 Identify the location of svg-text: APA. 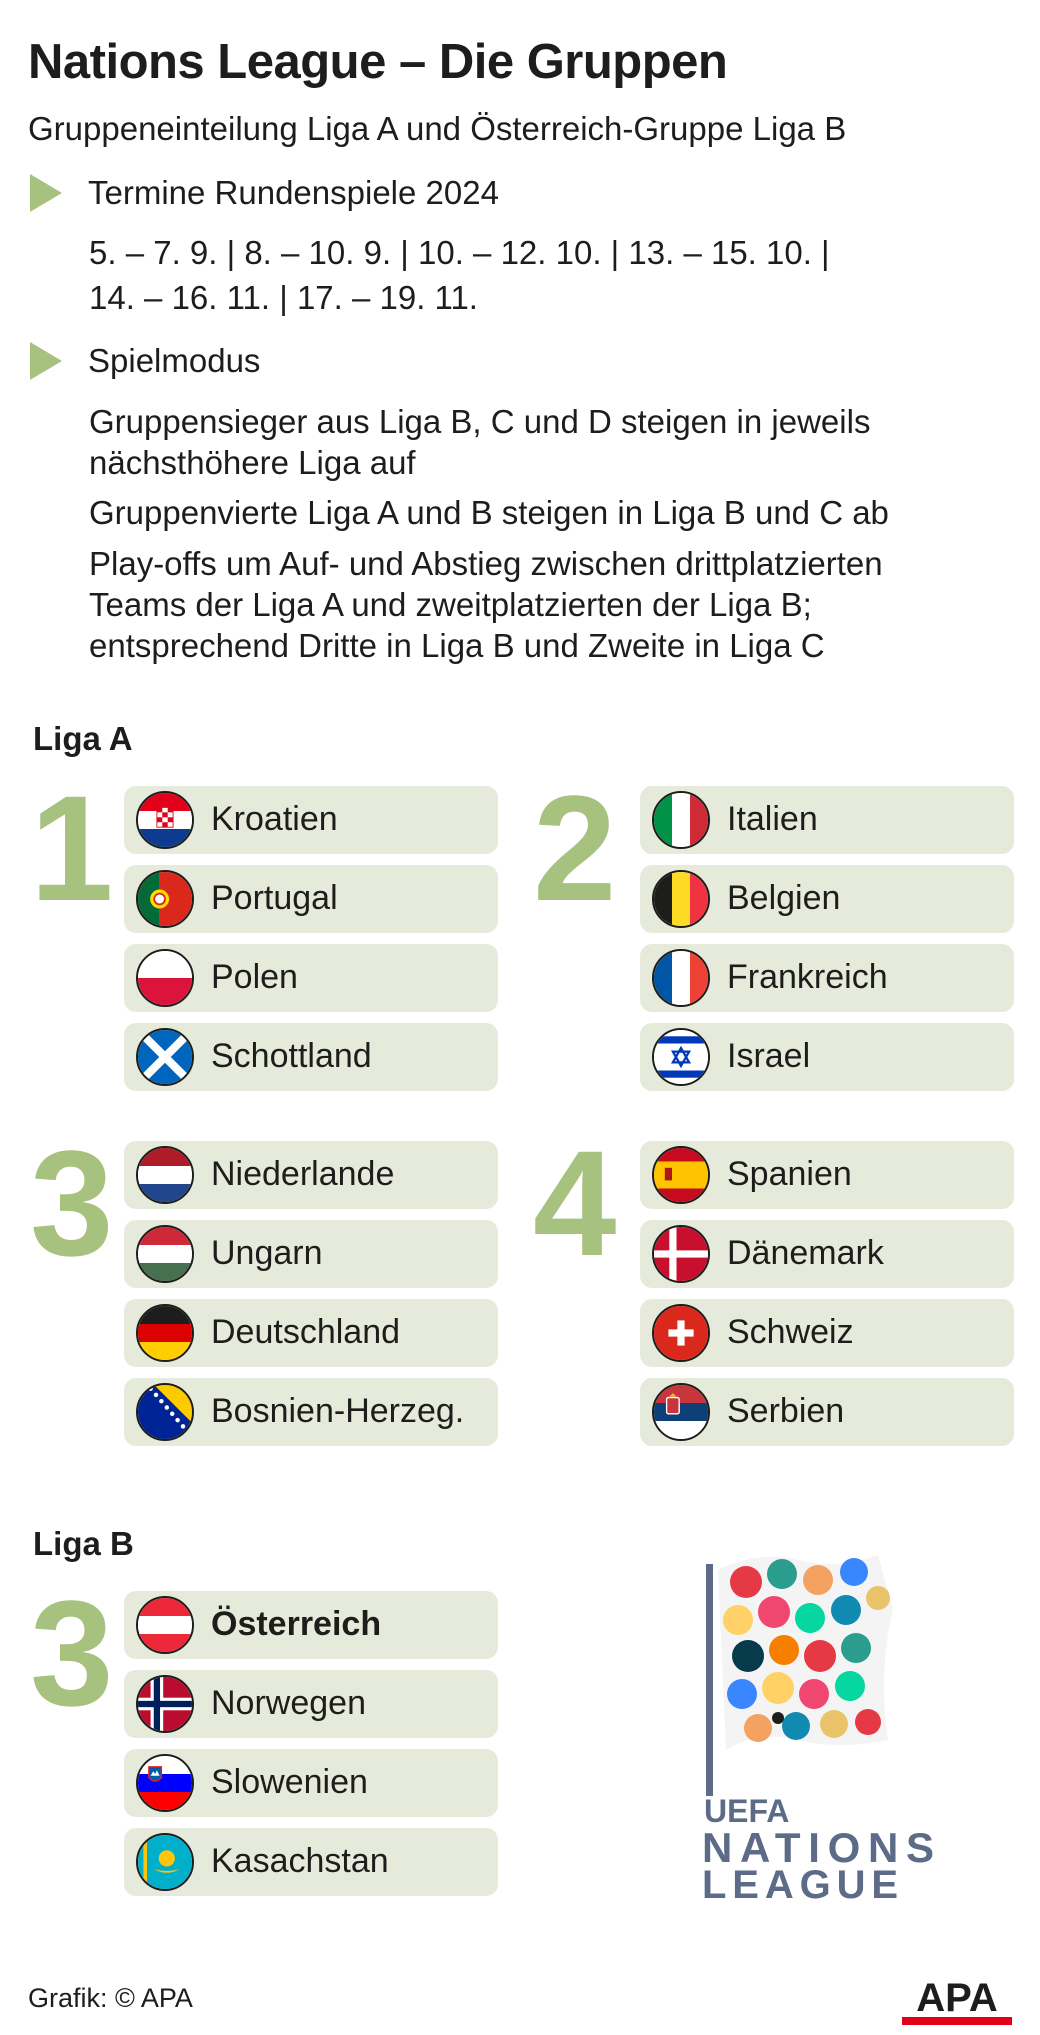
(956, 1998).